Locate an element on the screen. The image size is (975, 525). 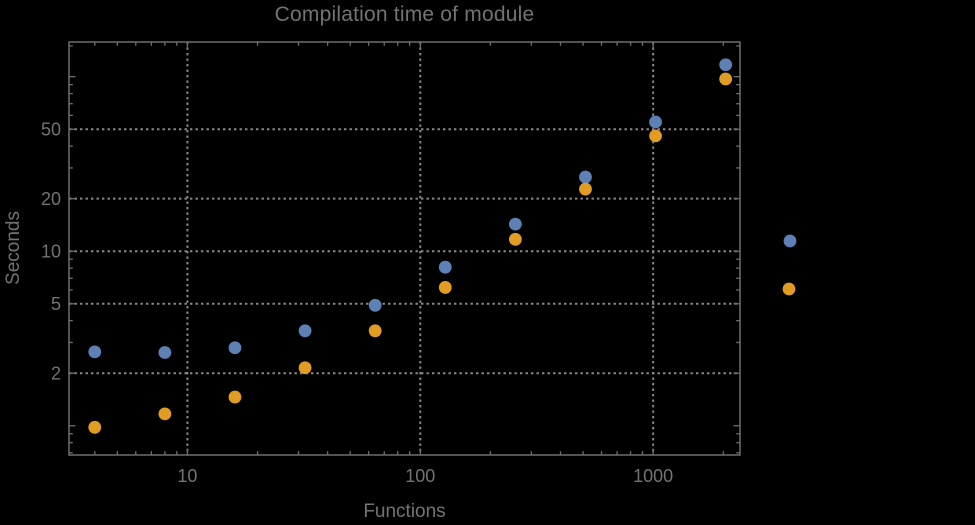
y-tick-label: 5 is located at coordinates (56, 304).